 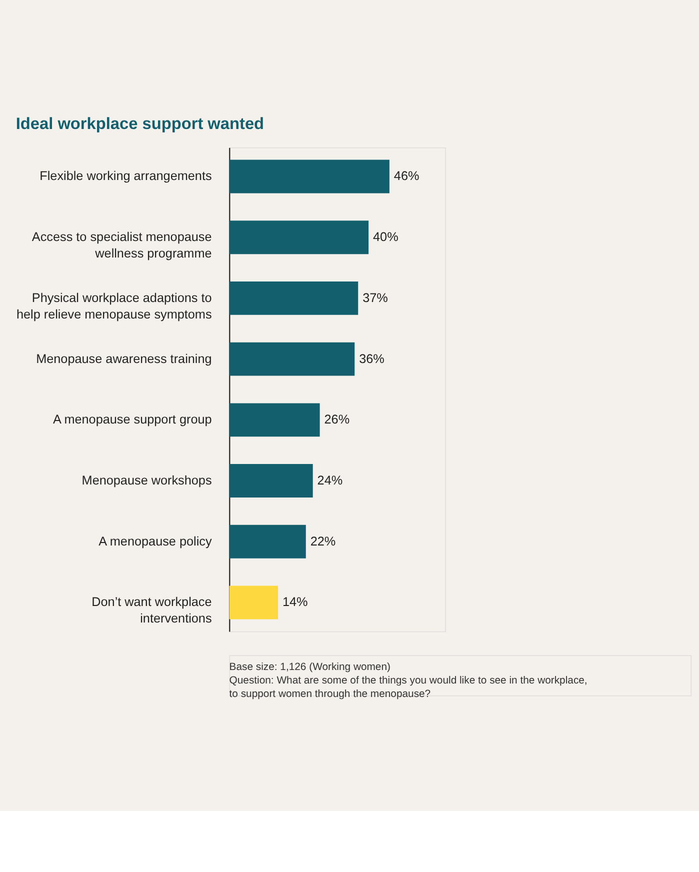 What do you see at coordinates (309, 668) in the screenshot?
I see `text: Base size: 1,126 (Working women)` at bounding box center [309, 668].